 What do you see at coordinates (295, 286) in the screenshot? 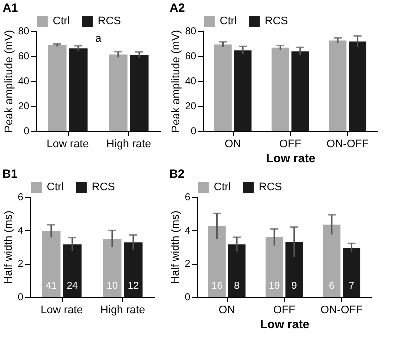
I see `annotation: 9` at bounding box center [295, 286].